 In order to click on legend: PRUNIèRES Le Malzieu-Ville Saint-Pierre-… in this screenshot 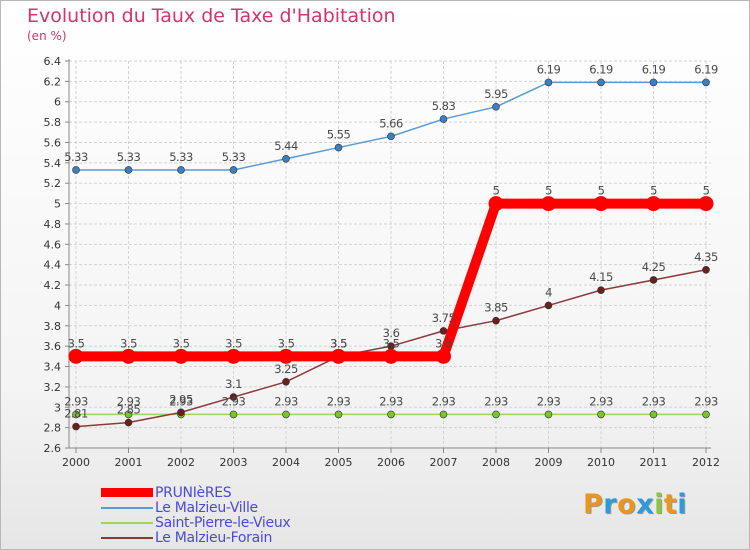, I will do `click(196, 515)`.